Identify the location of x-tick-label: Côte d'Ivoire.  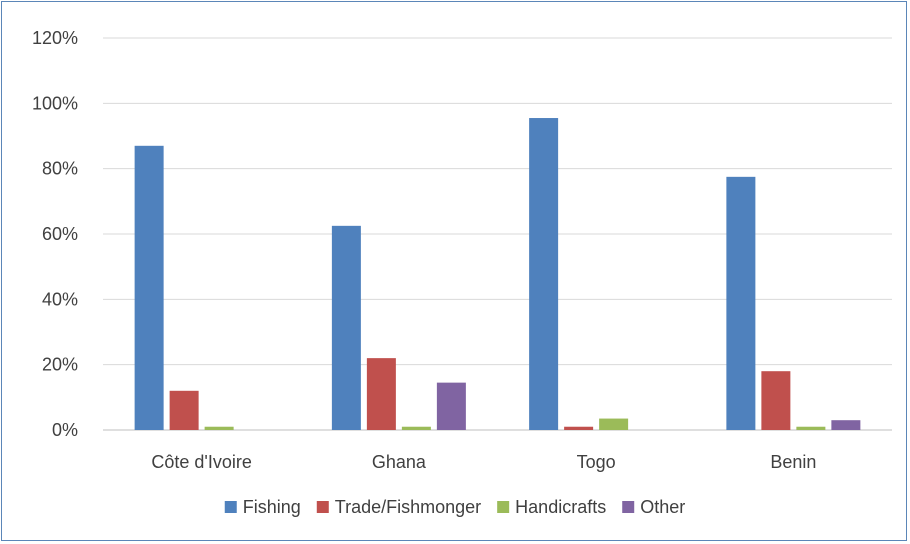
(201, 462).